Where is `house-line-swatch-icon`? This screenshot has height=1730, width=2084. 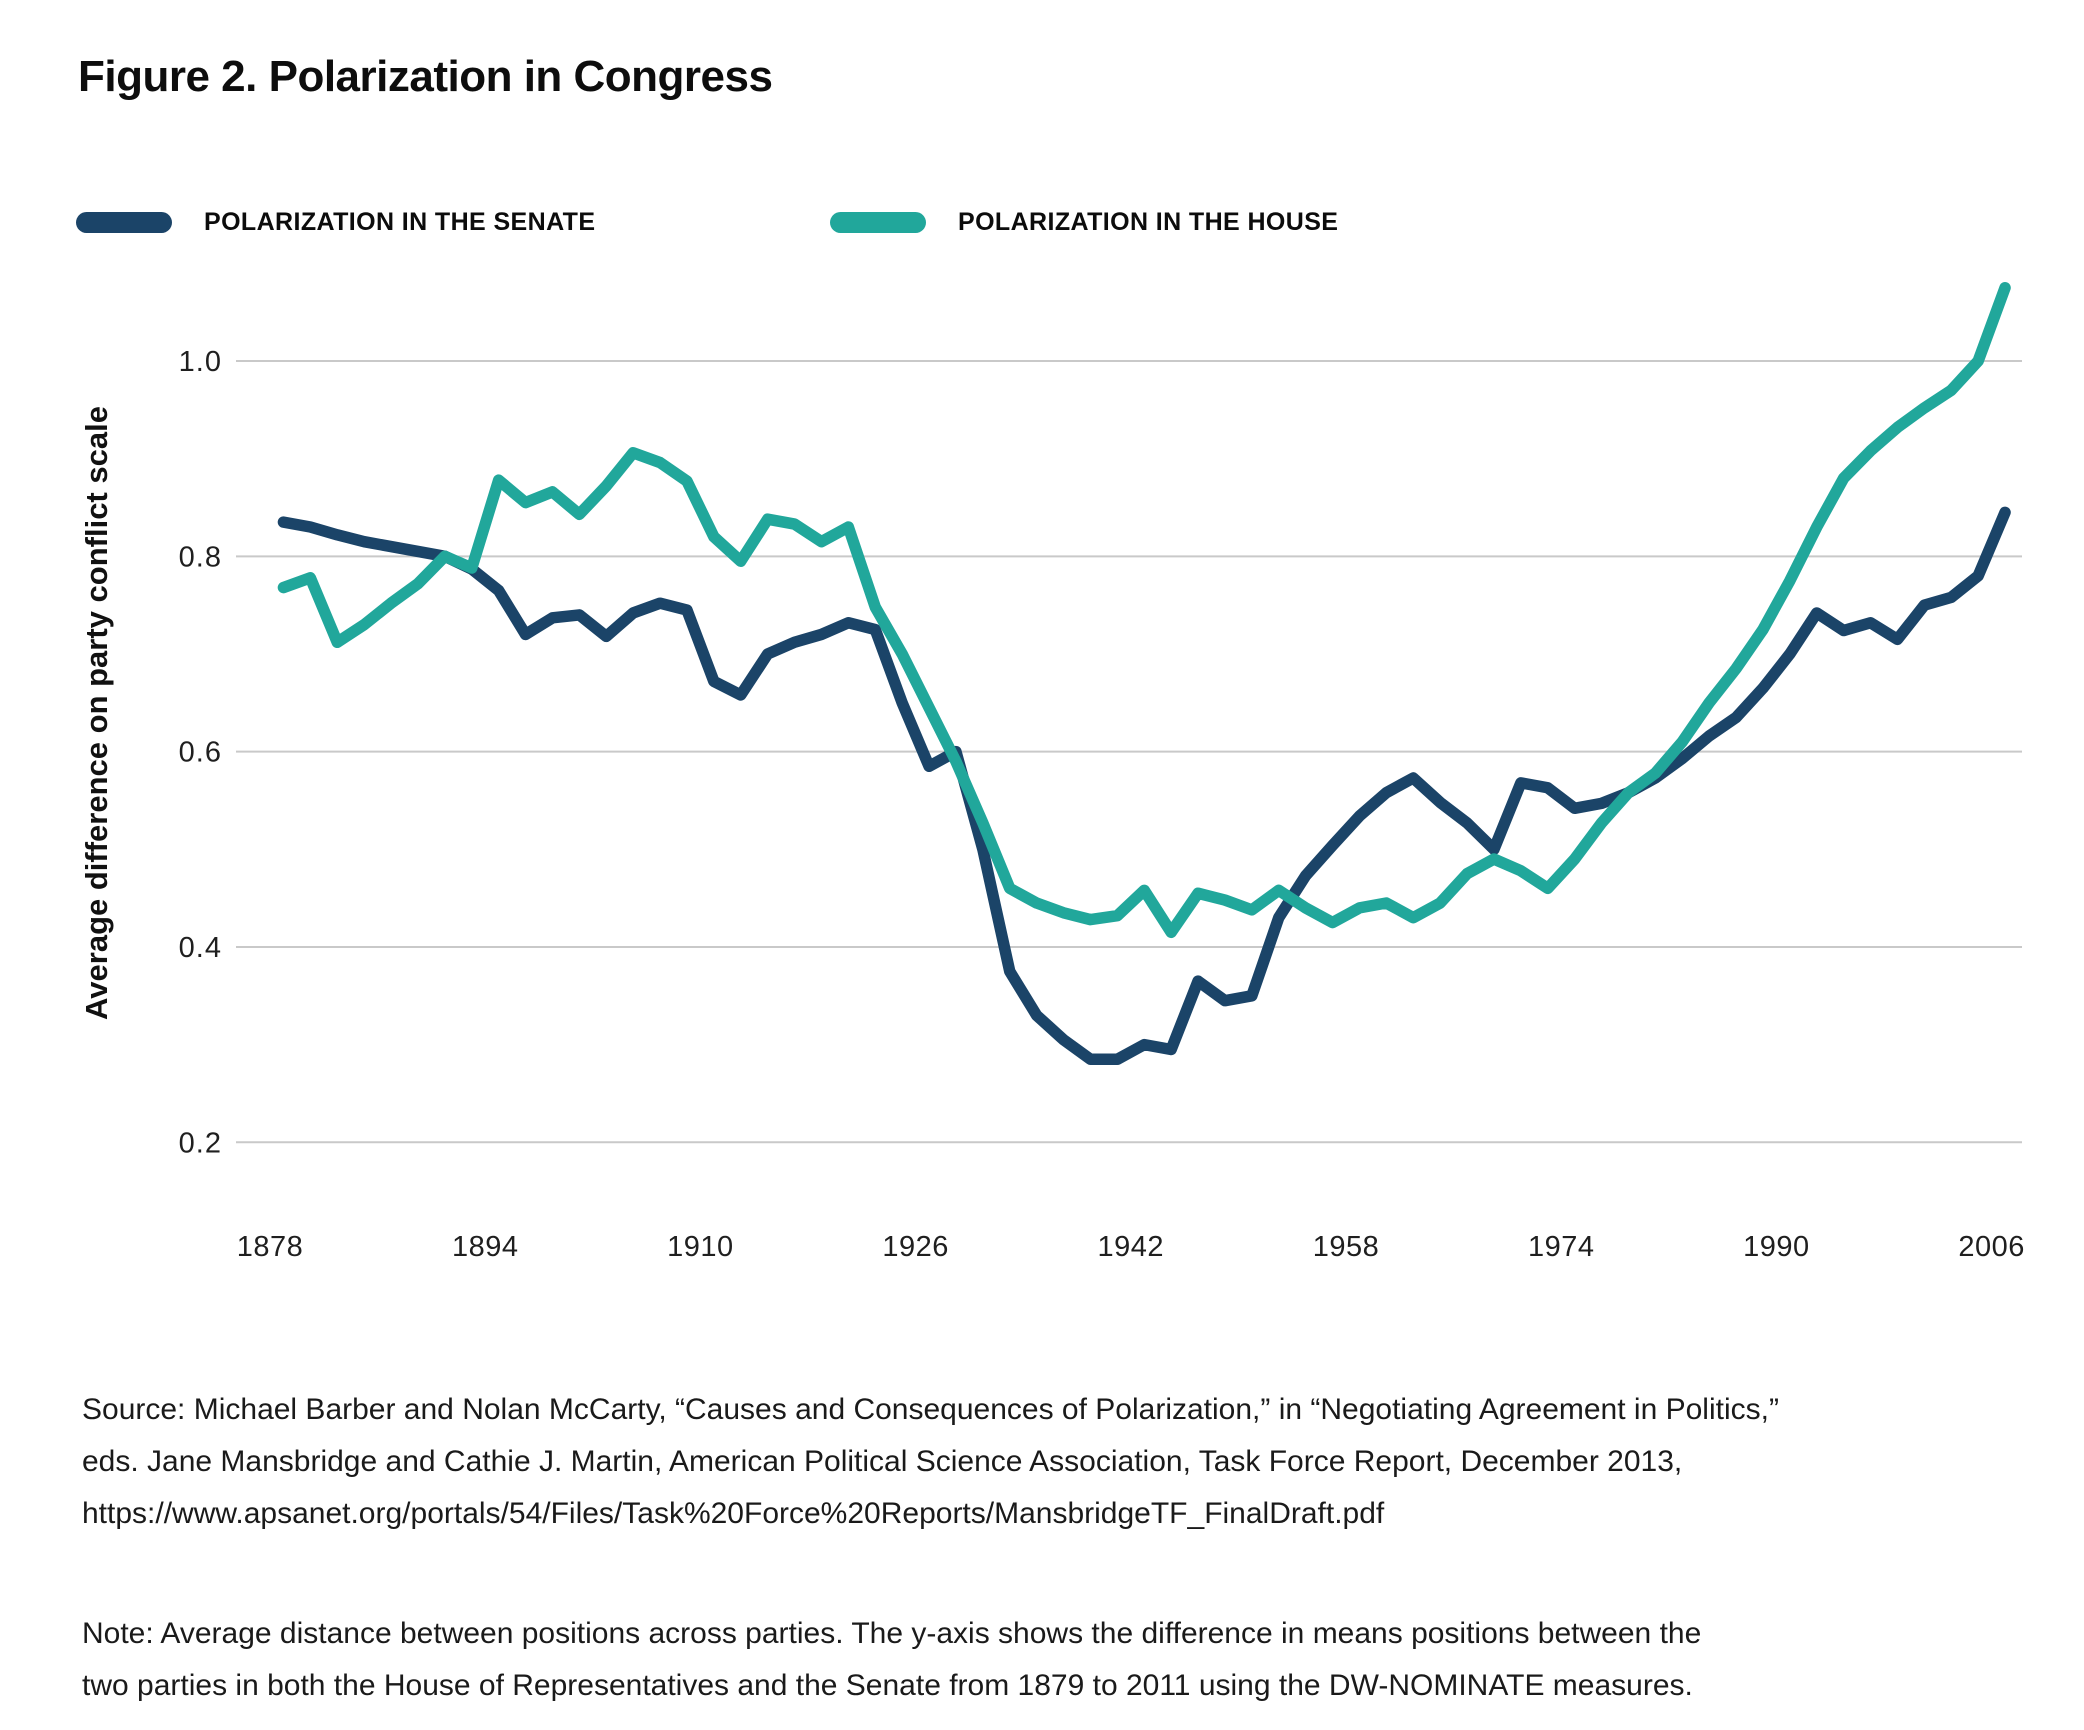
house-line-swatch-icon is located at coordinates (878, 222).